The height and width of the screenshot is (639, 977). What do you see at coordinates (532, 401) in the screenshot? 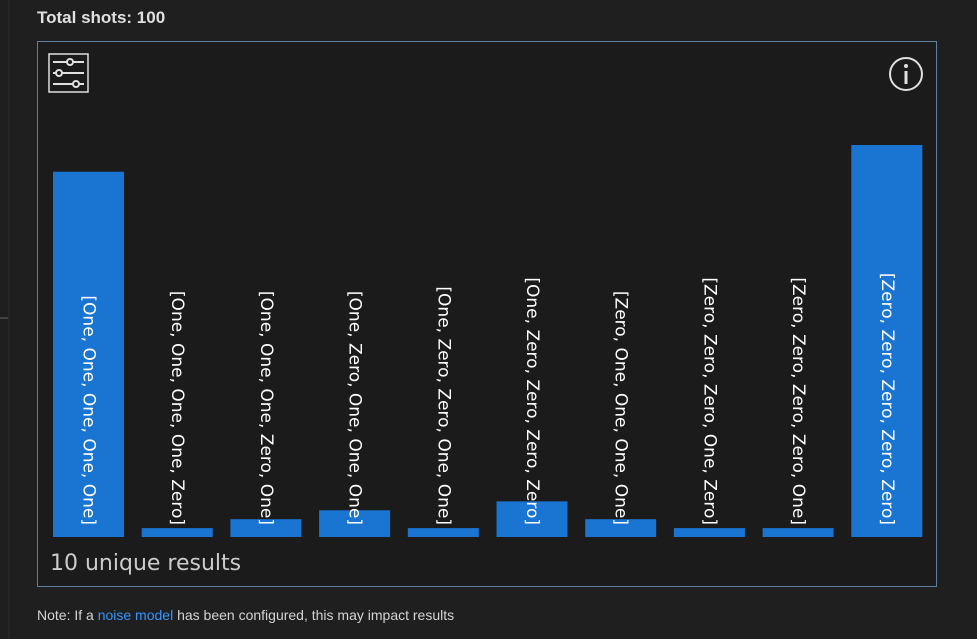
I see `bar-label: [One, Zero, Zero, Zero, Zero]` at bounding box center [532, 401].